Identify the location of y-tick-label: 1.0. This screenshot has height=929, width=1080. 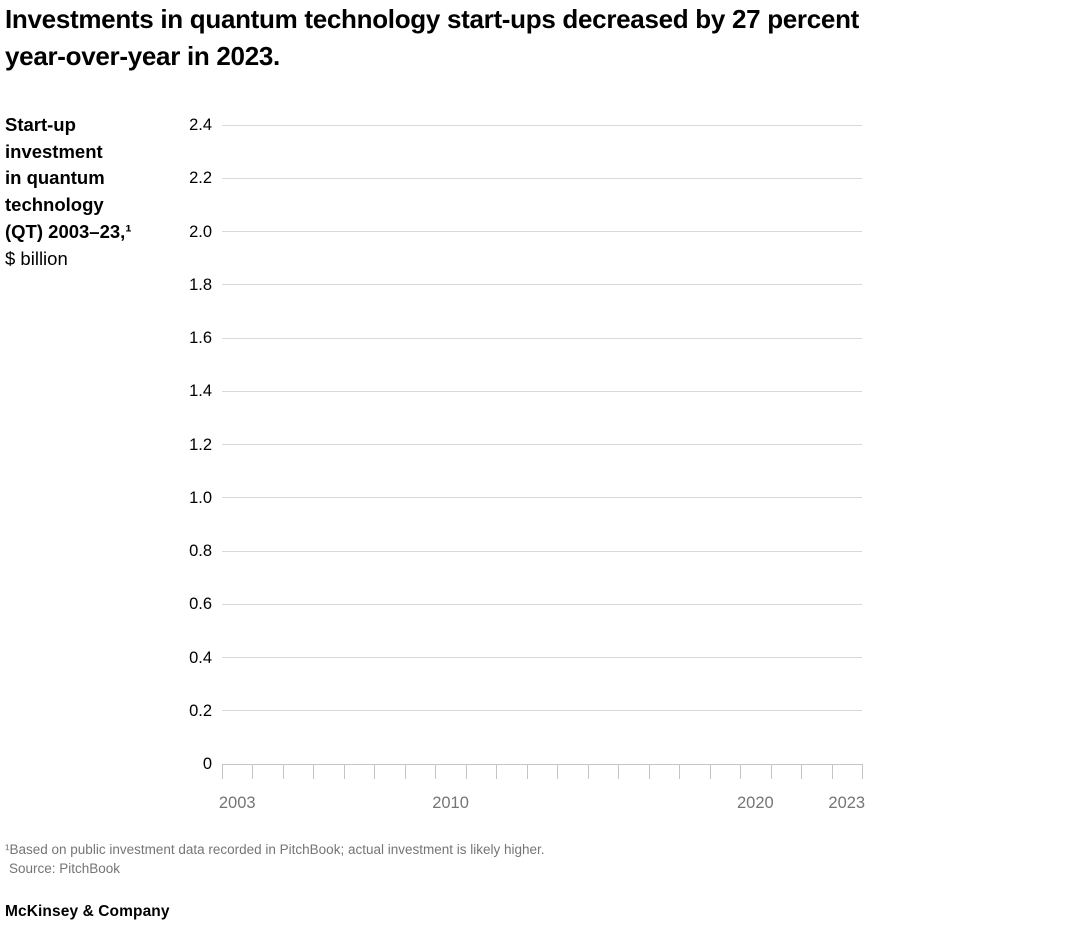
(200, 497).